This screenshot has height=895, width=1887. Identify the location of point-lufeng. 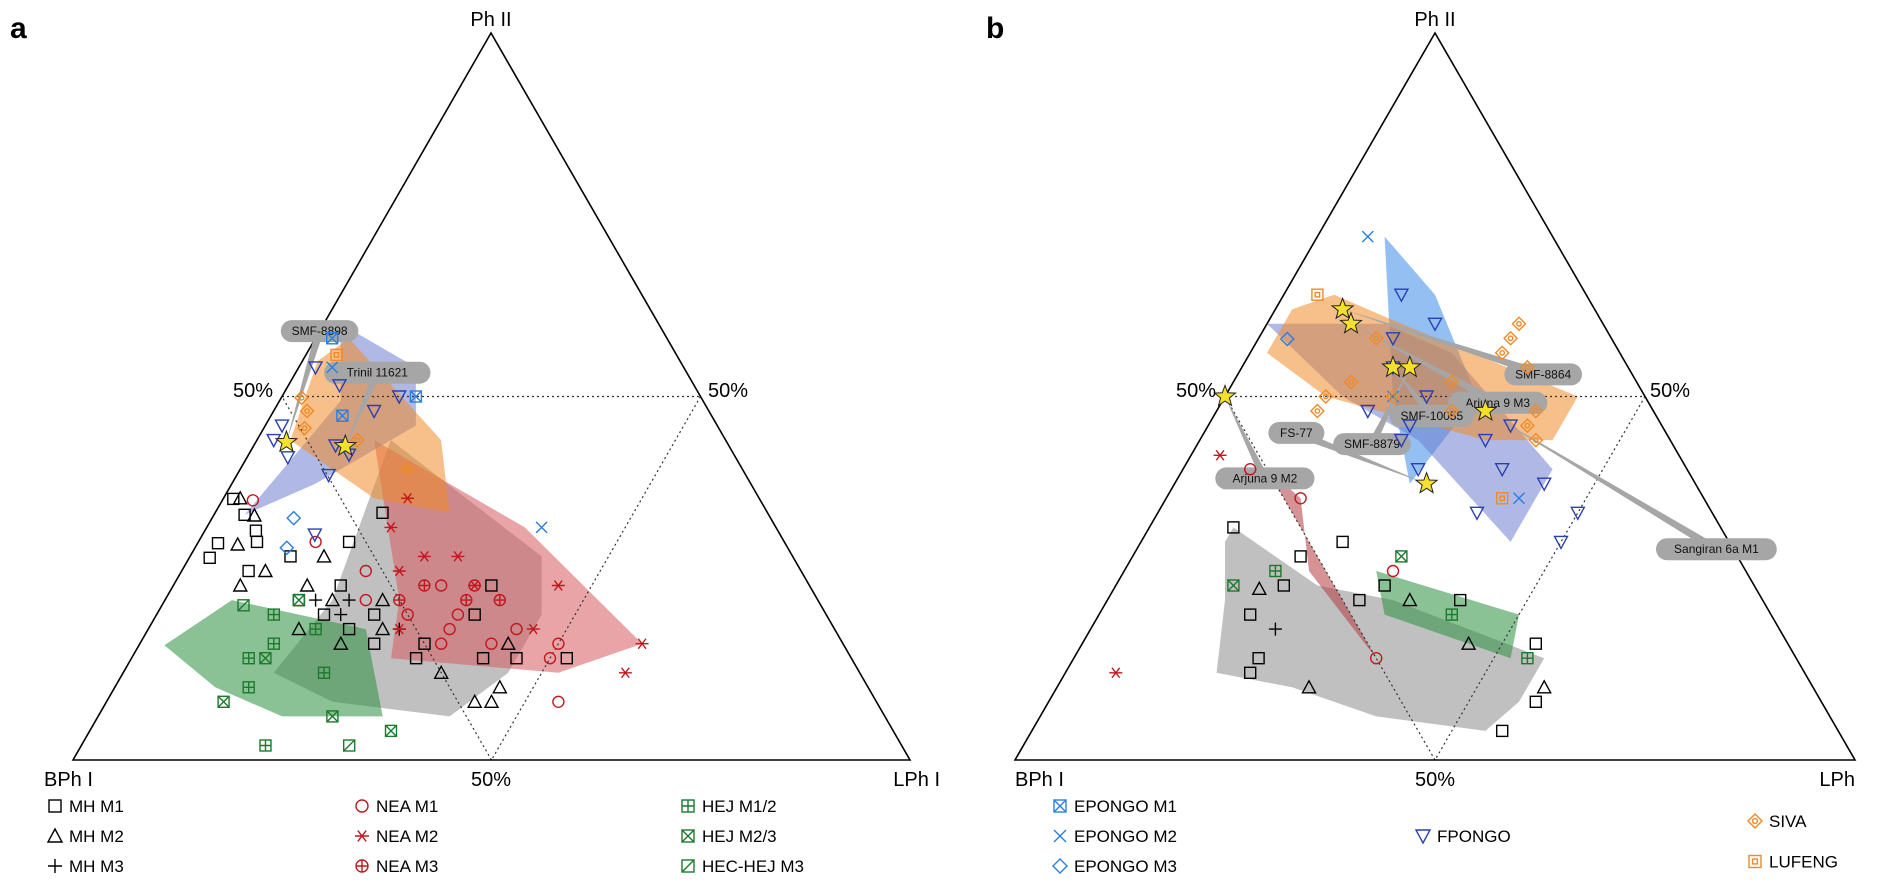
(1317, 294).